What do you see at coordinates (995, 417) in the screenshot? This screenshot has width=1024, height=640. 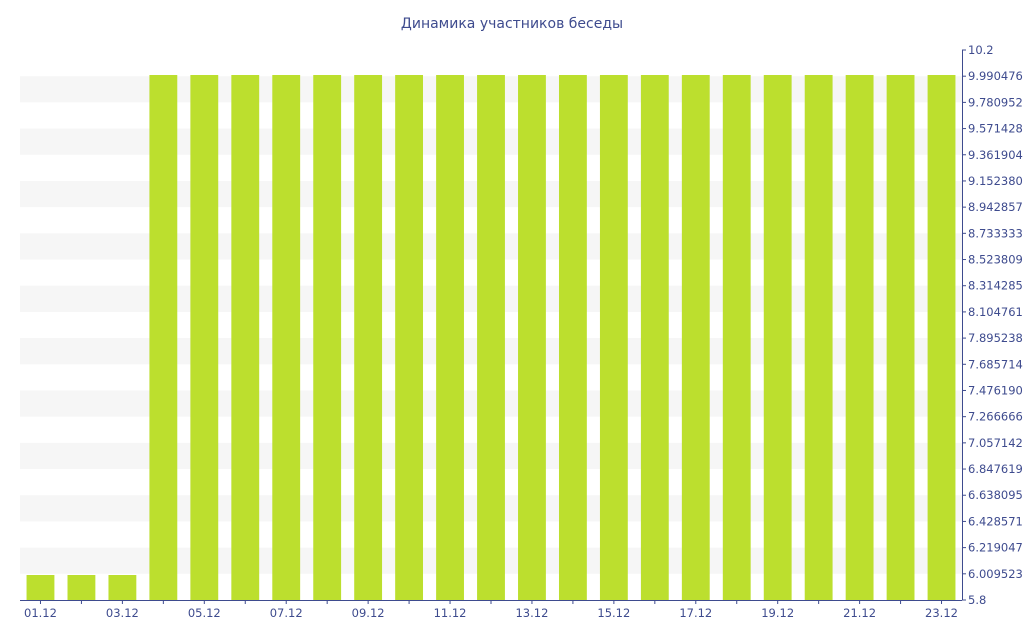 I see `y-tick-label: 7.266666` at bounding box center [995, 417].